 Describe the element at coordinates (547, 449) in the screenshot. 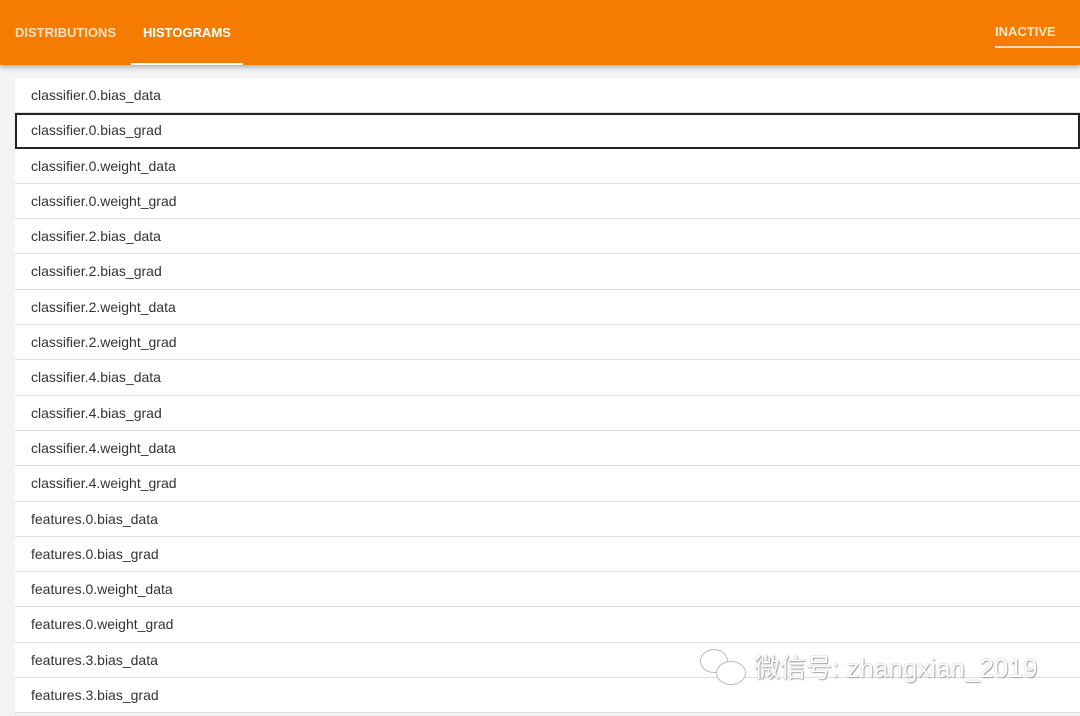

I see `tag-list-item: classifier.4.weight_data` at that location.